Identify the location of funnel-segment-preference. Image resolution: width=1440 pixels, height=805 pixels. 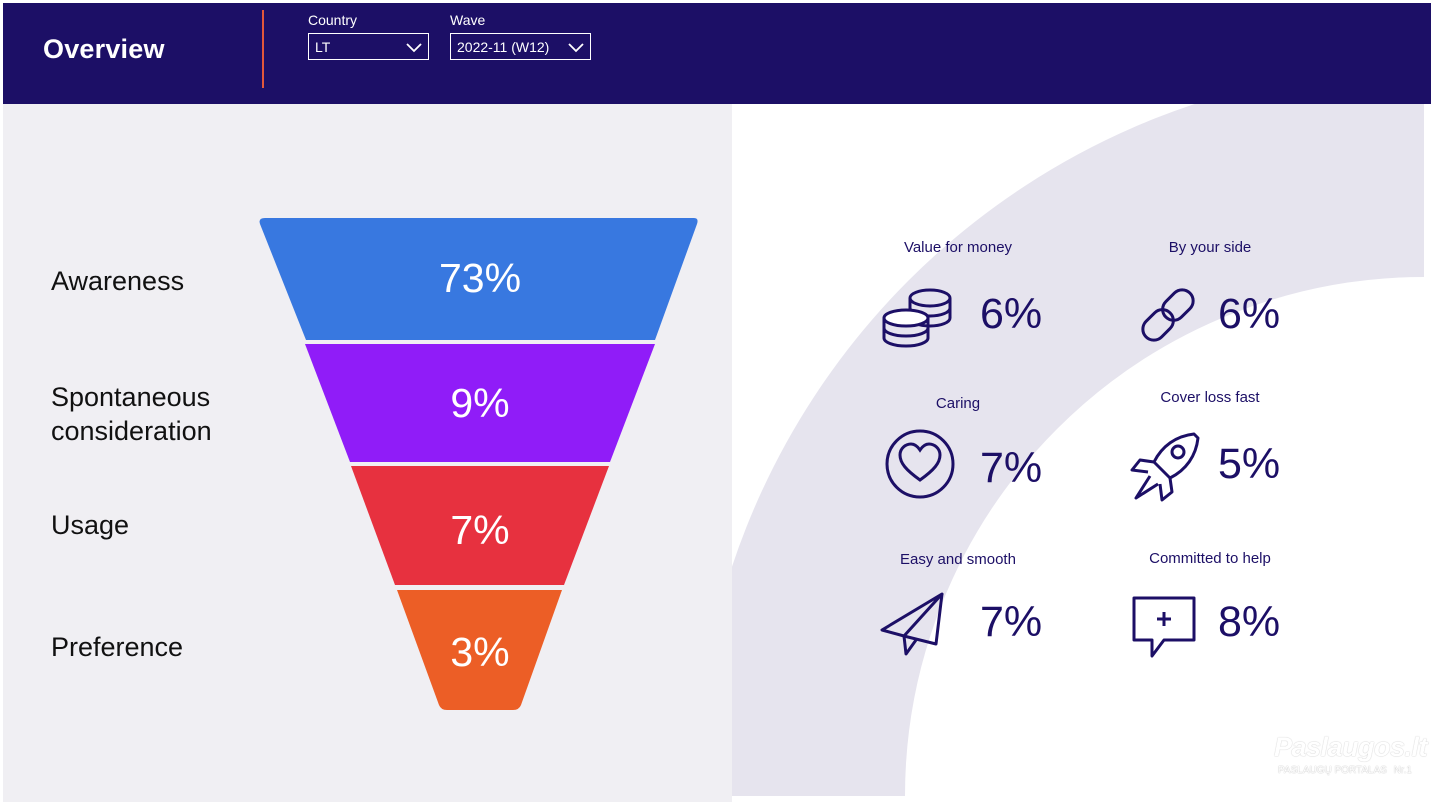
(479, 650).